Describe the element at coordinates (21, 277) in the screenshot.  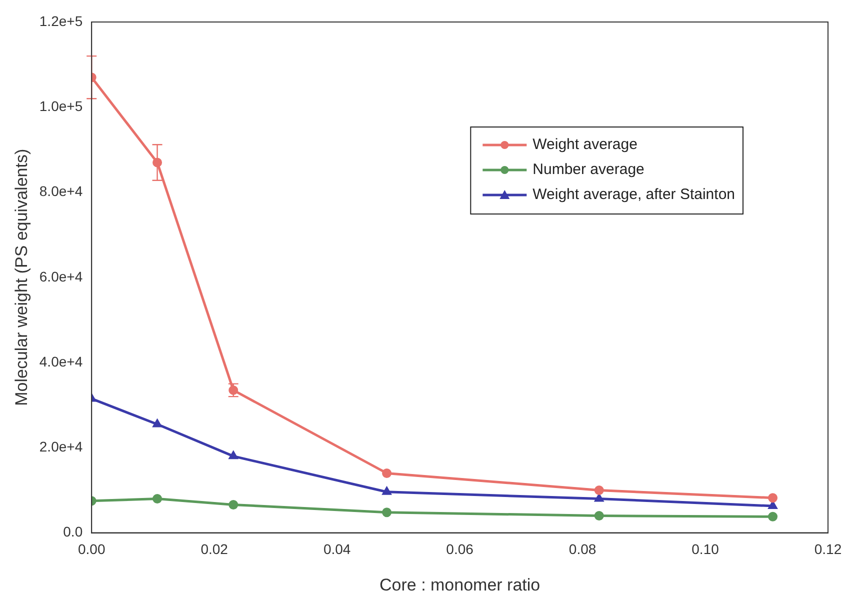
I see `y-axis-title: Molecular weight (PS equivalents)` at that location.